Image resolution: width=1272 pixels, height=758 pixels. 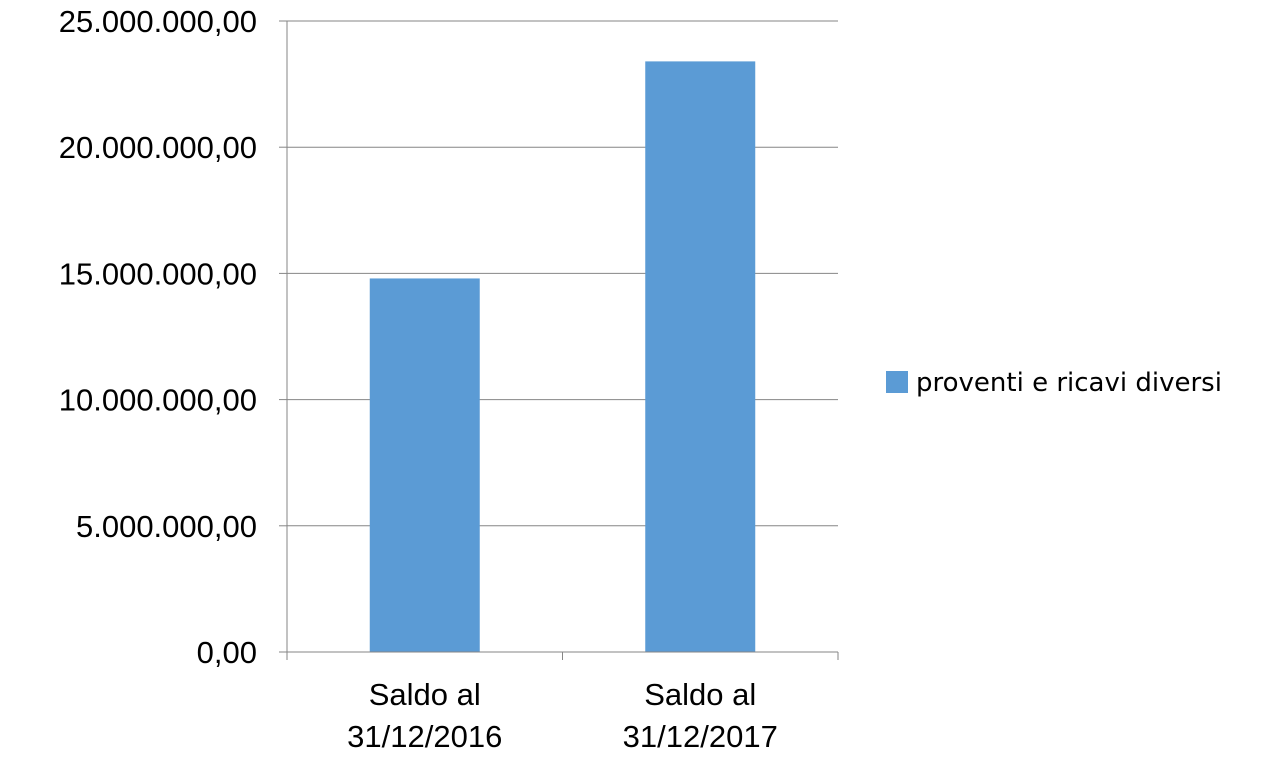 What do you see at coordinates (562, 715) in the screenshot?
I see `x-tick-labels: Saldo al 31/12/2016 Saldo al 31/12/2017` at bounding box center [562, 715].